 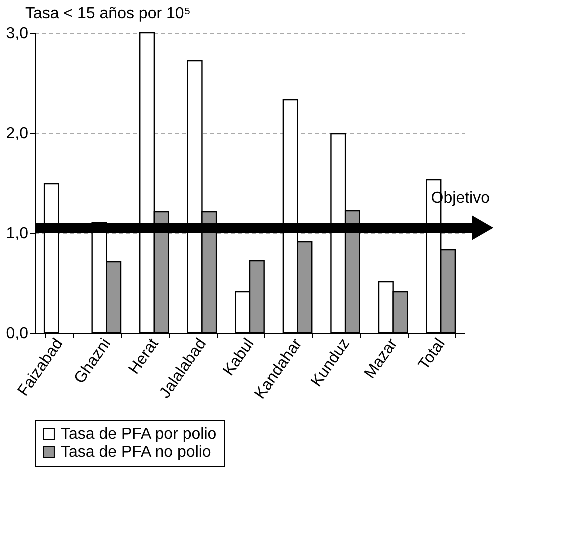 I want to click on legend-label: Tasa de PFA no polio, so click(x=136, y=452).